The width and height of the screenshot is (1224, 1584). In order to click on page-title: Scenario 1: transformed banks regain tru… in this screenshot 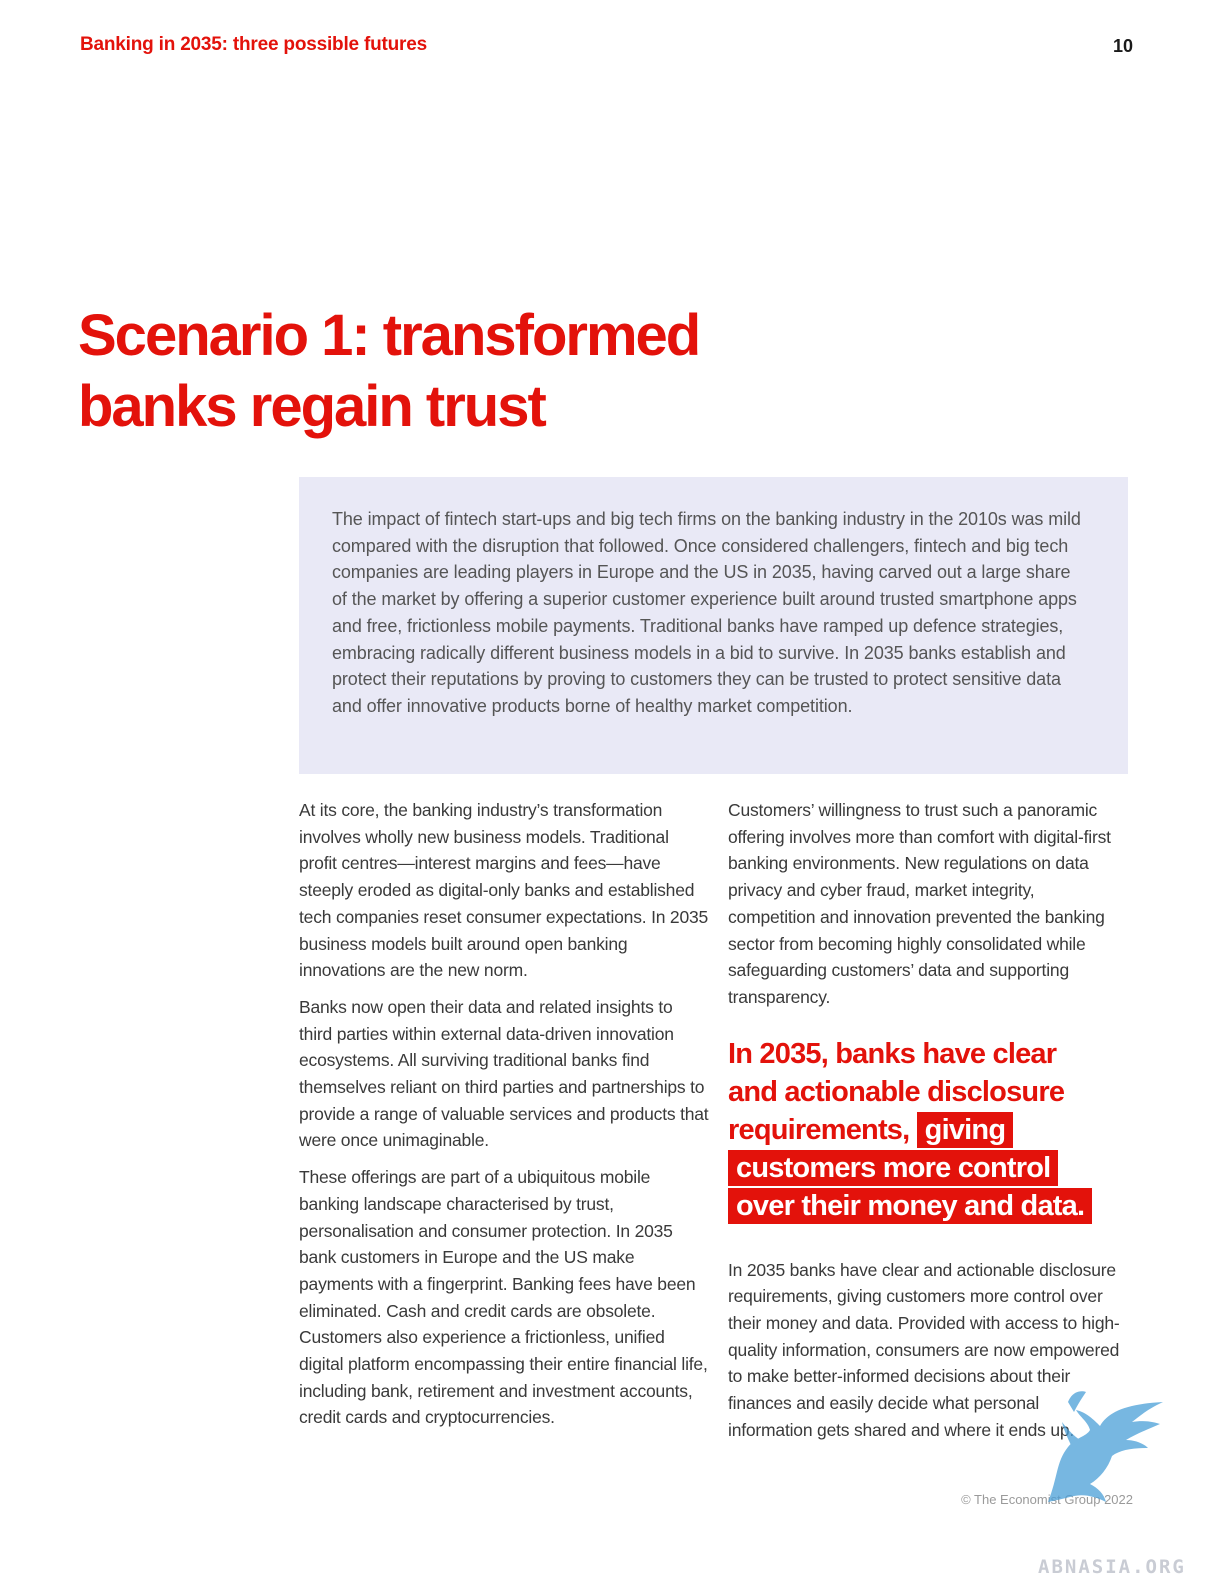, I will do `click(428, 371)`.